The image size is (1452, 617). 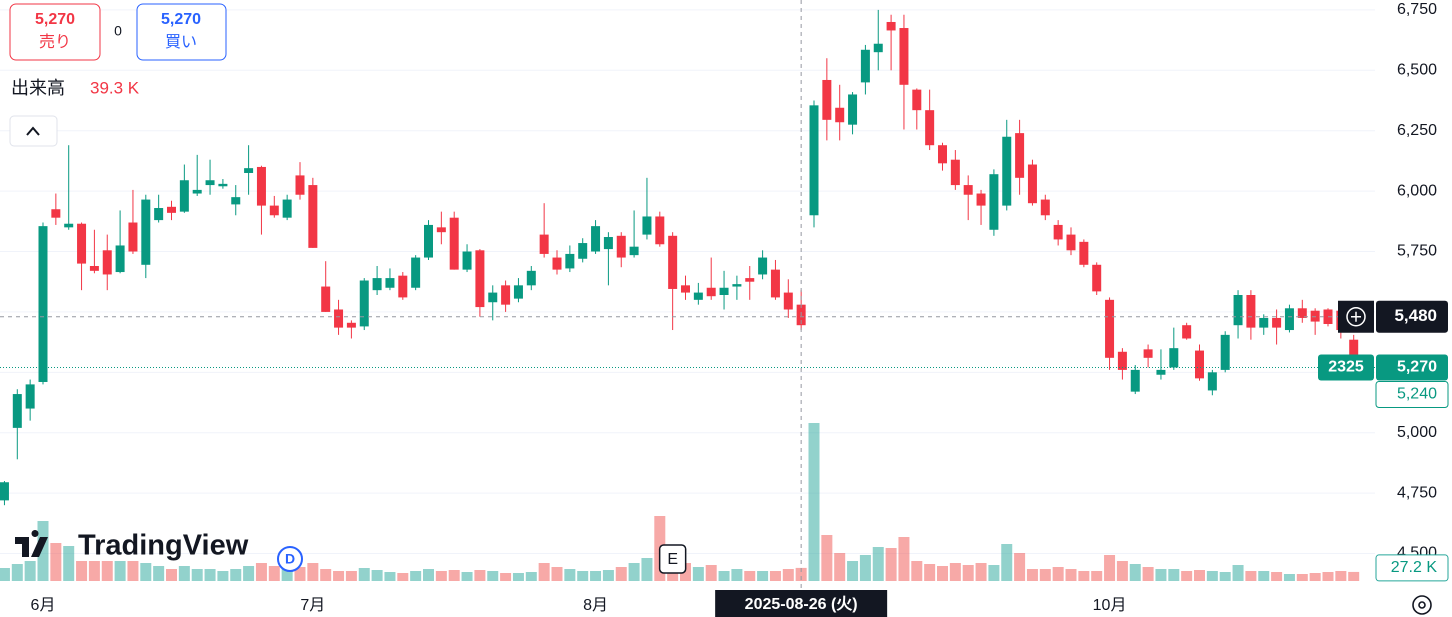 What do you see at coordinates (1417, 190) in the screenshot?
I see `y-tick-label: 6,000` at bounding box center [1417, 190].